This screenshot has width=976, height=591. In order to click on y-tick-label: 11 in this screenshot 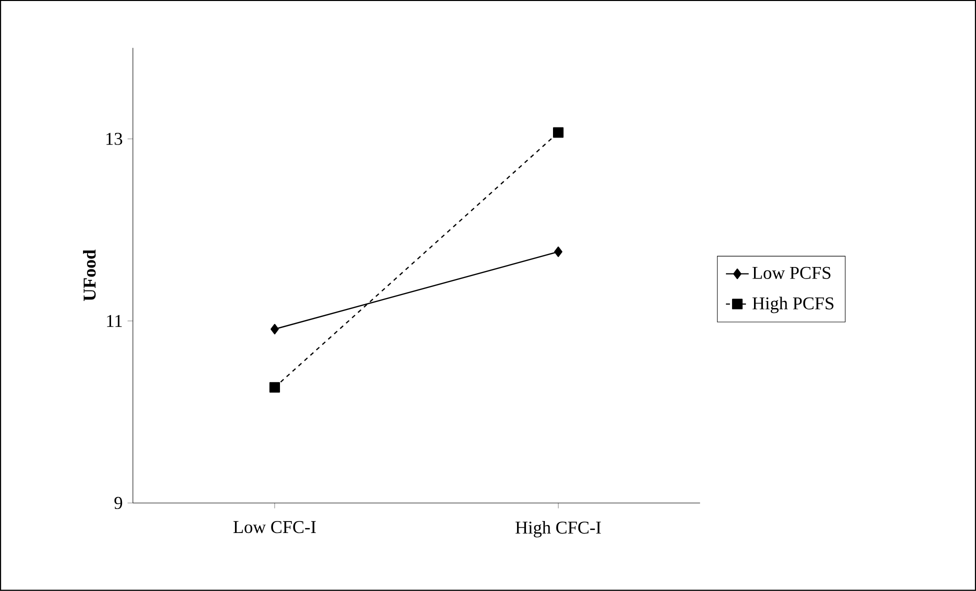, I will do `click(114, 321)`.